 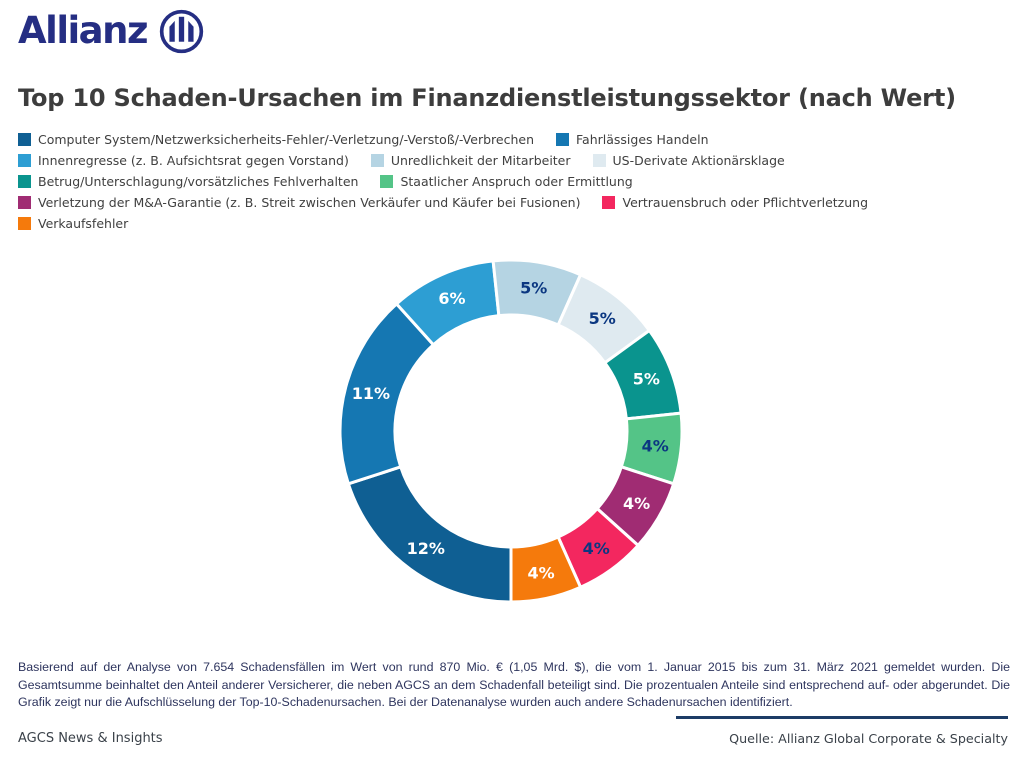 What do you see at coordinates (443, 223) in the screenshot?
I see `legend-row: Verkaufsfehler` at bounding box center [443, 223].